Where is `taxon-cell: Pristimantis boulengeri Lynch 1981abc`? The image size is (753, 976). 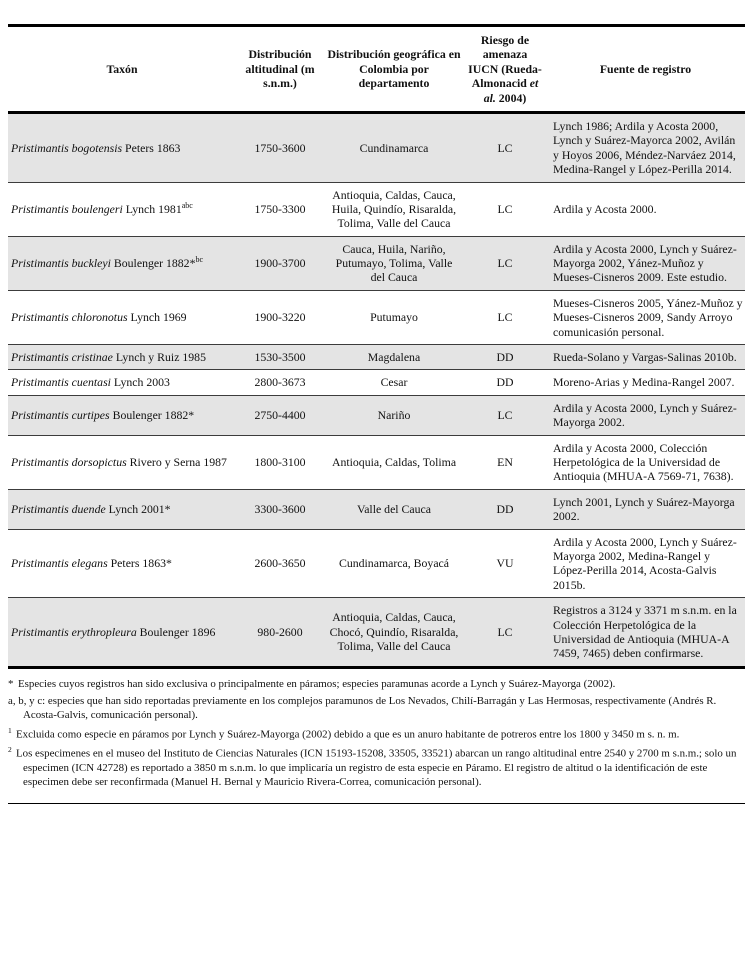 taxon-cell: Pristimantis boulengeri Lynch 1981abc is located at coordinates (122, 209).